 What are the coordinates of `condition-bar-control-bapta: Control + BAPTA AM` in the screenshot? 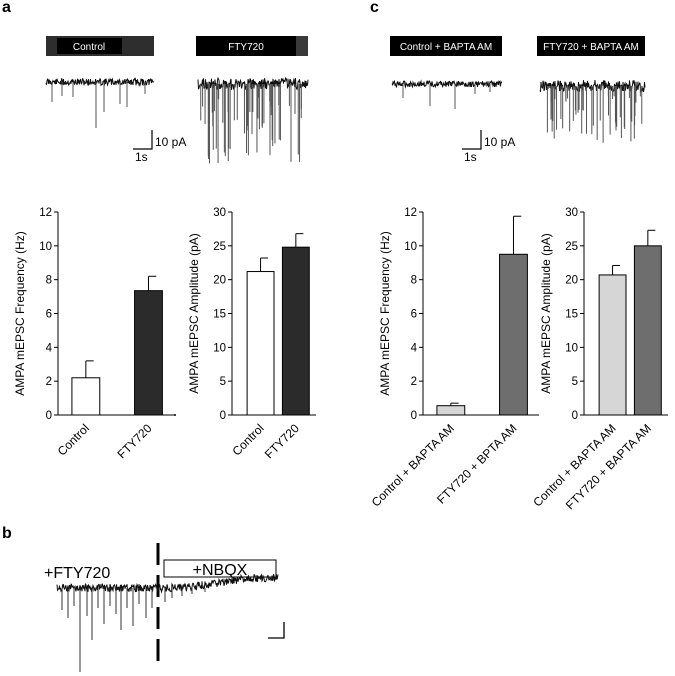 It's located at (446, 46).